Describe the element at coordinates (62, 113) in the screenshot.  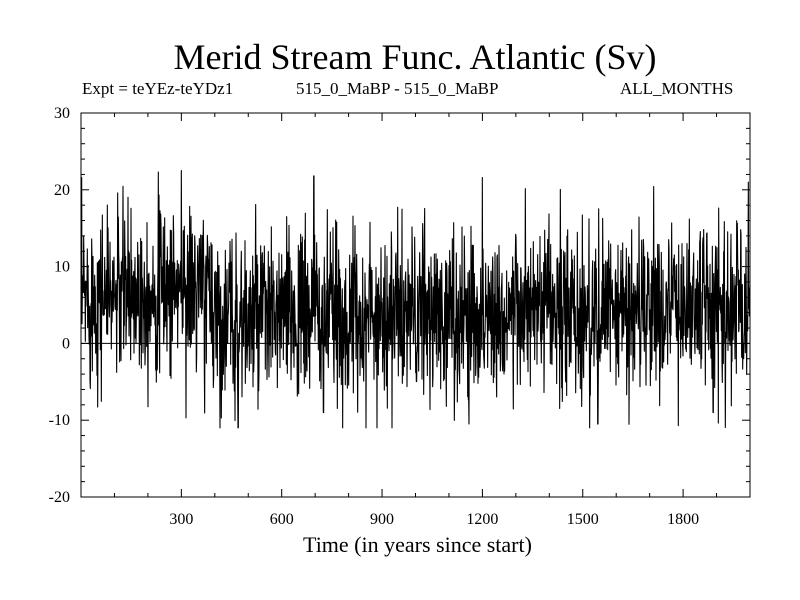
I see `y-tick-label: 30` at that location.